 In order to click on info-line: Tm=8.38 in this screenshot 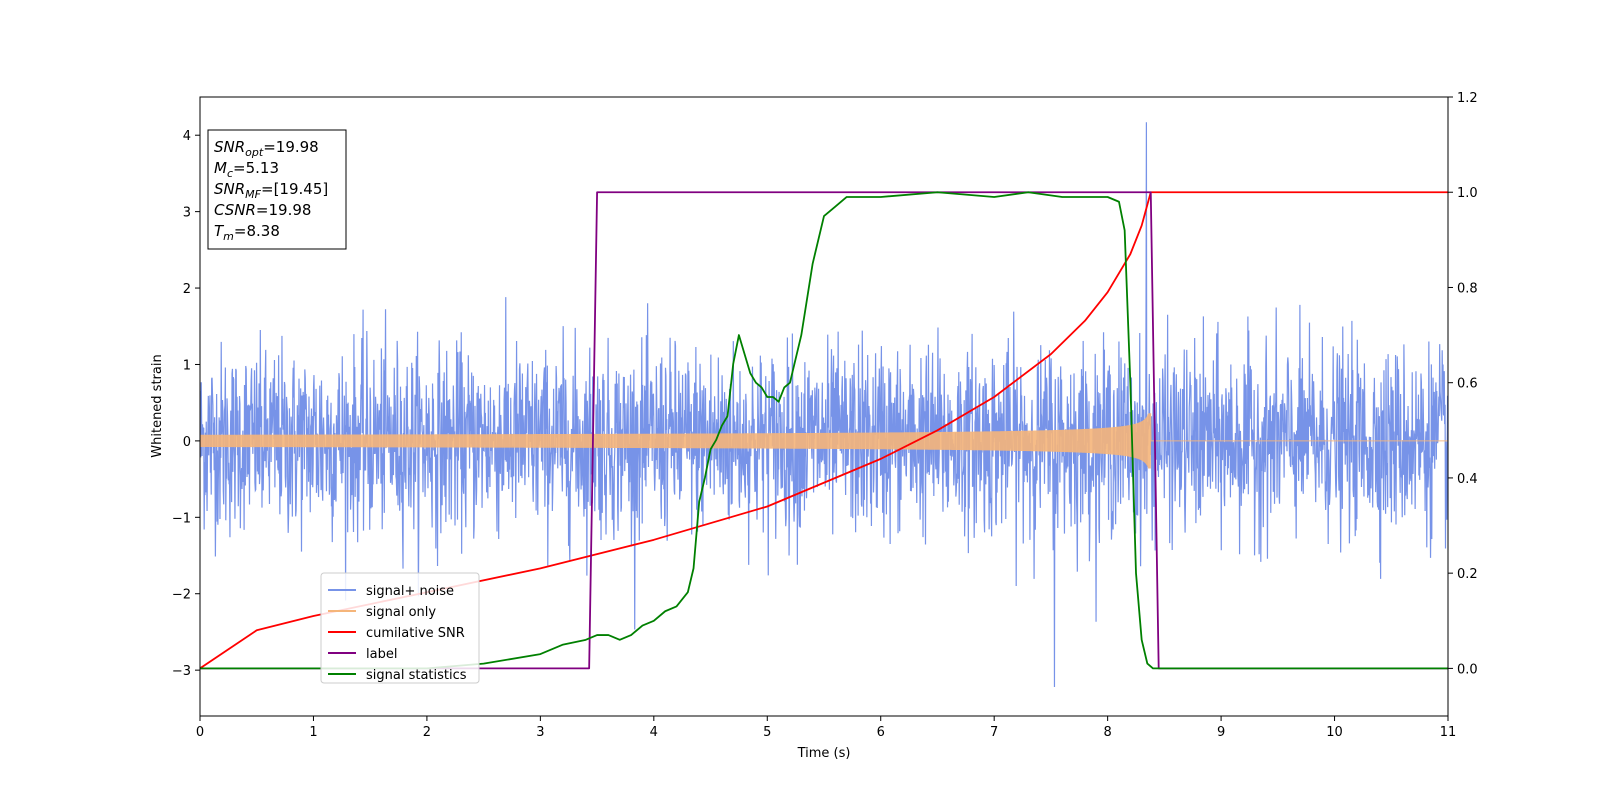, I will do `click(247, 232)`.